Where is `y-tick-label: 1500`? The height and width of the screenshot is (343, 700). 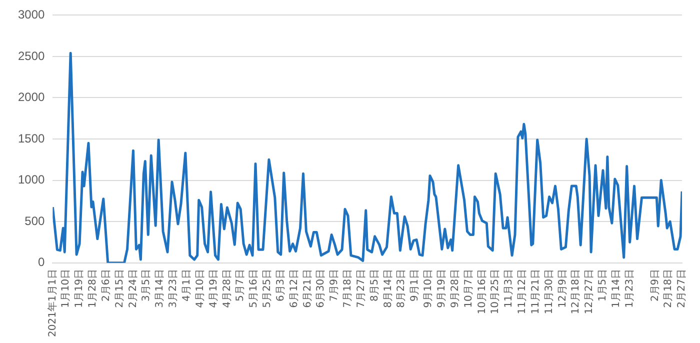
y-tick-label: 1500 is located at coordinates (32, 138).